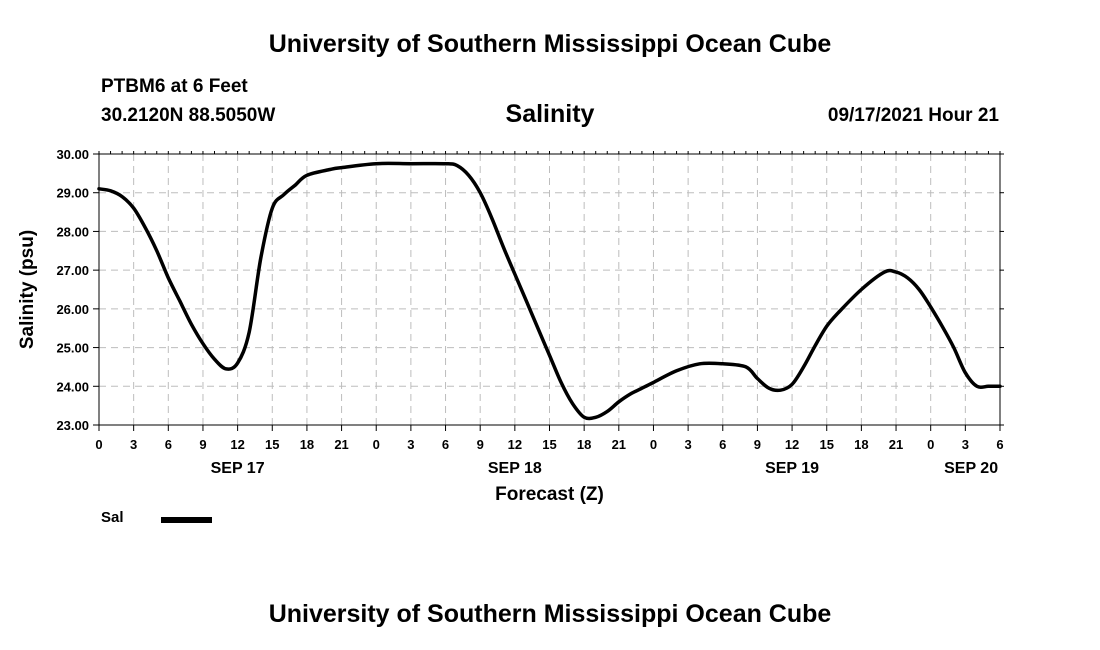  Describe the element at coordinates (605, 468) in the screenshot. I see `date-labels: SEP 17 SEP 18 SEP 19 SEP 20` at that location.